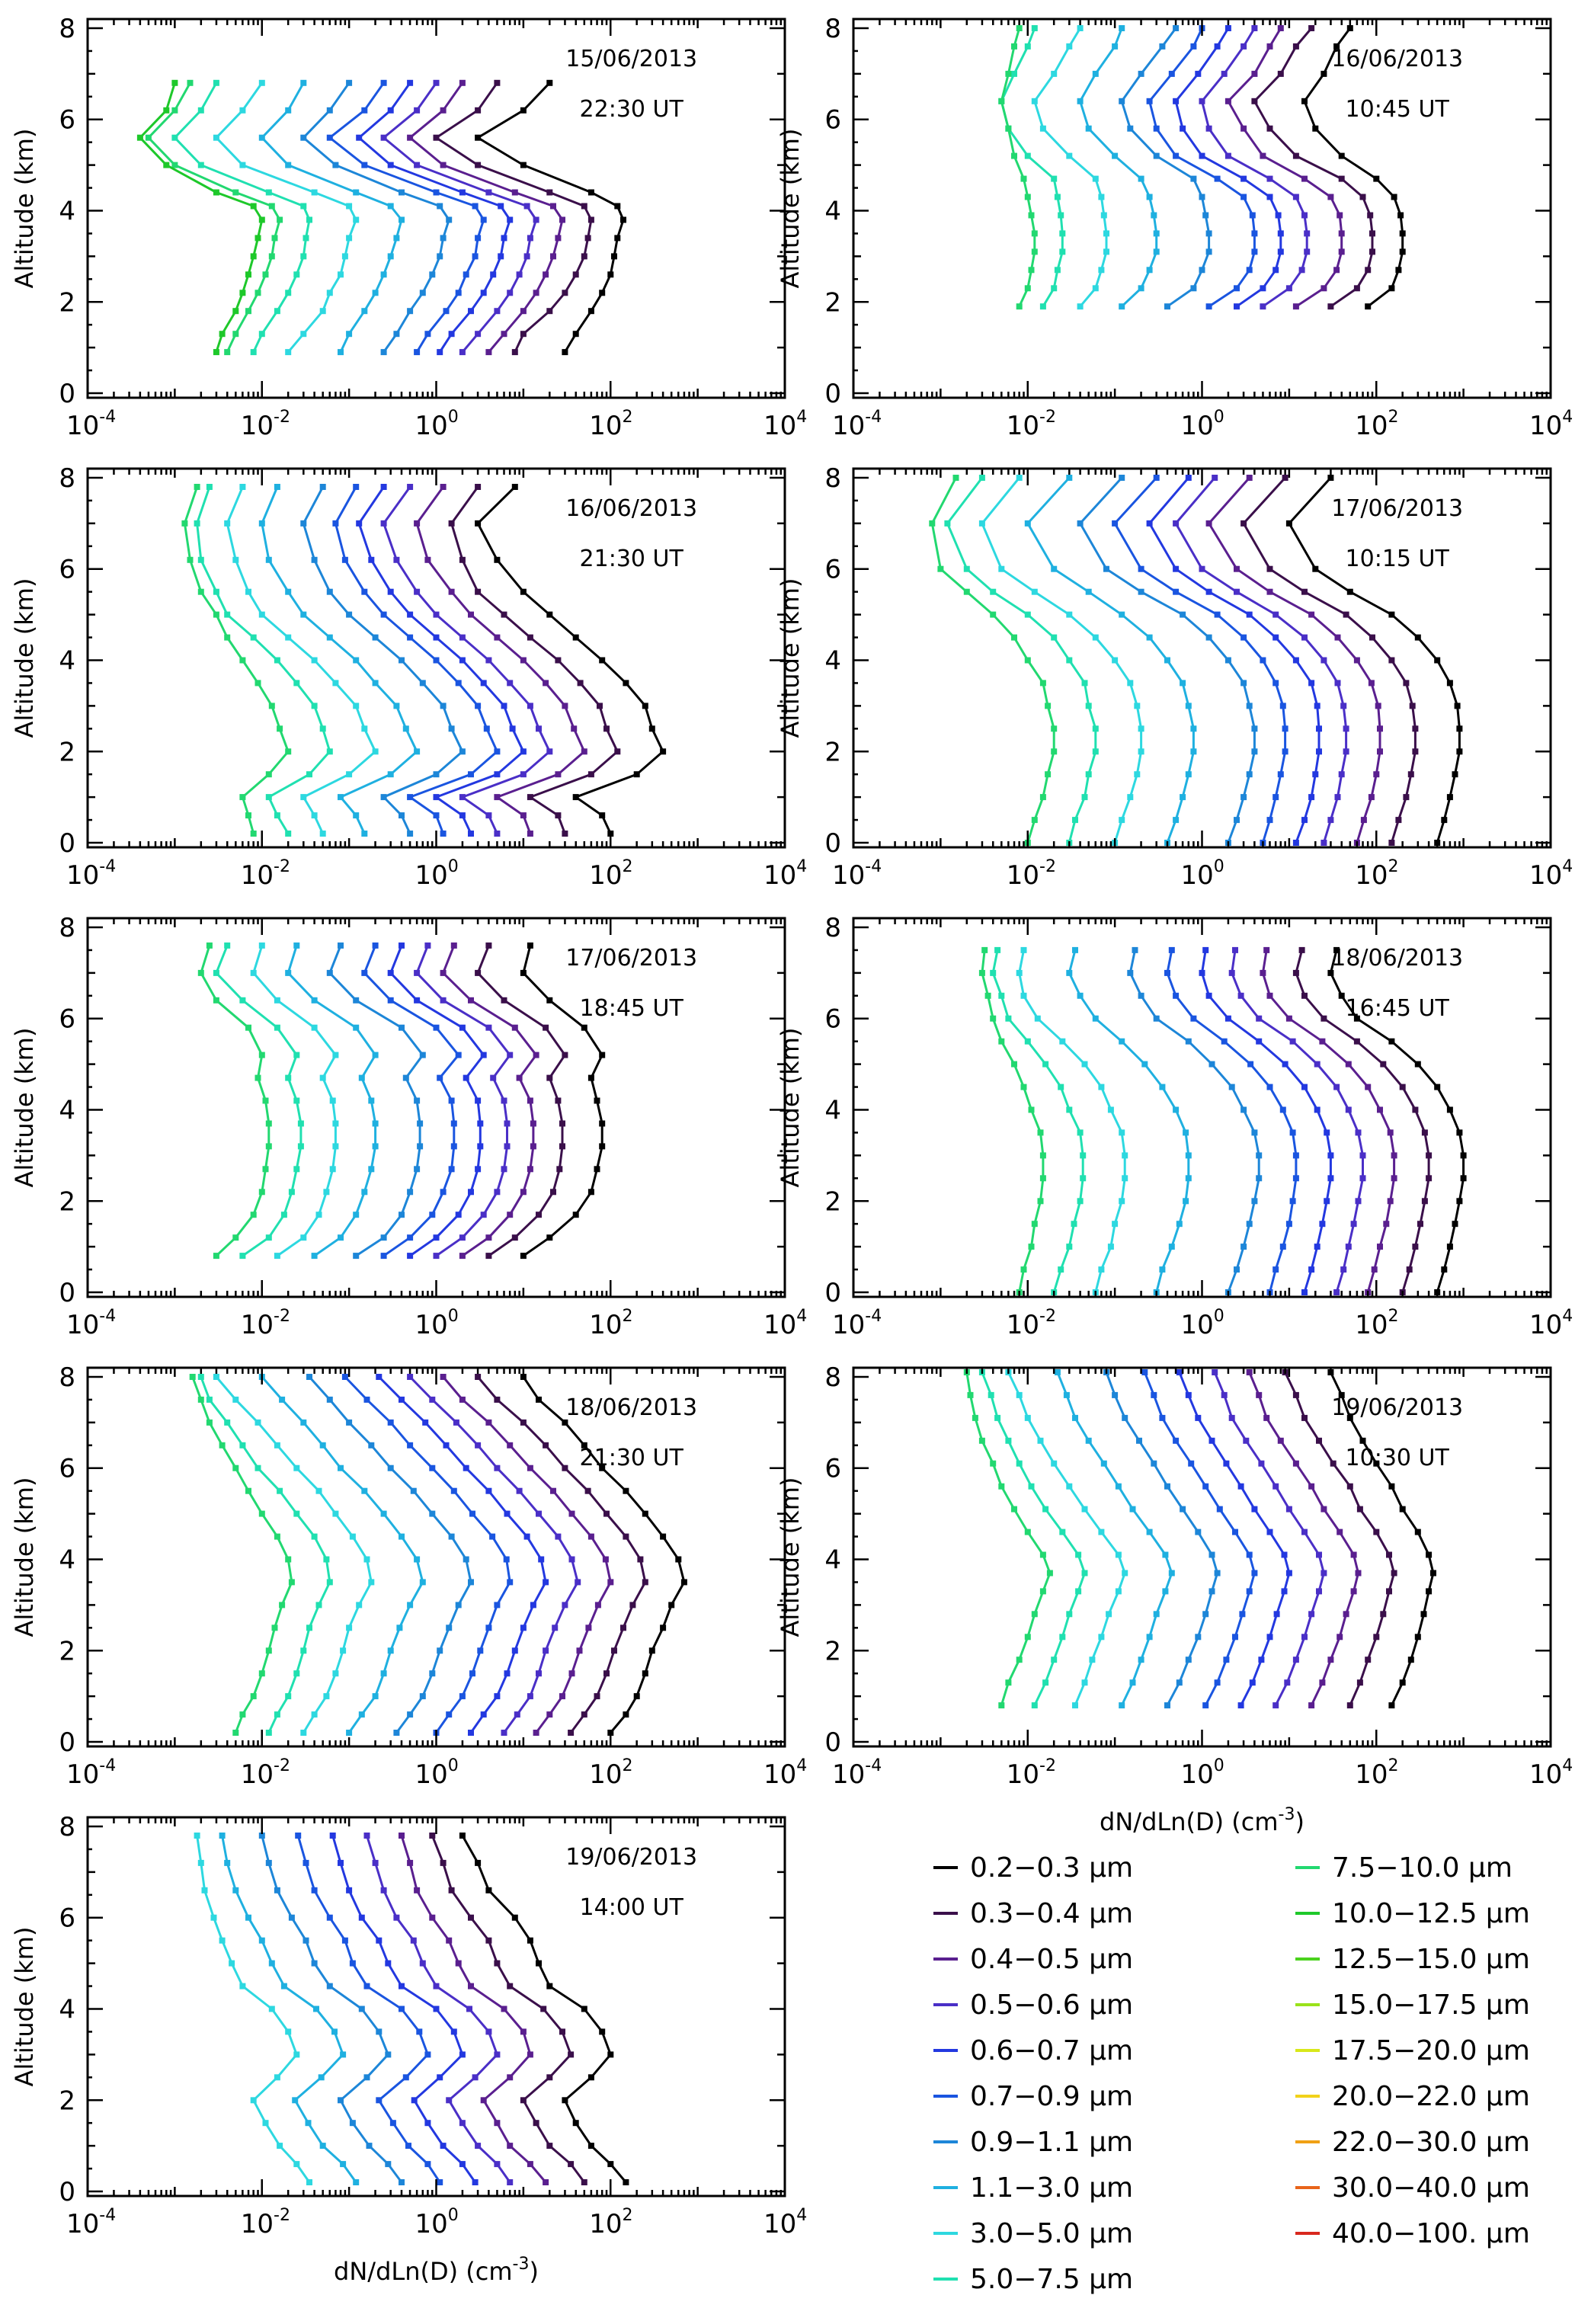 This screenshot has height=2324, width=1575. I want to click on plot-frame, so click(1202, 209).